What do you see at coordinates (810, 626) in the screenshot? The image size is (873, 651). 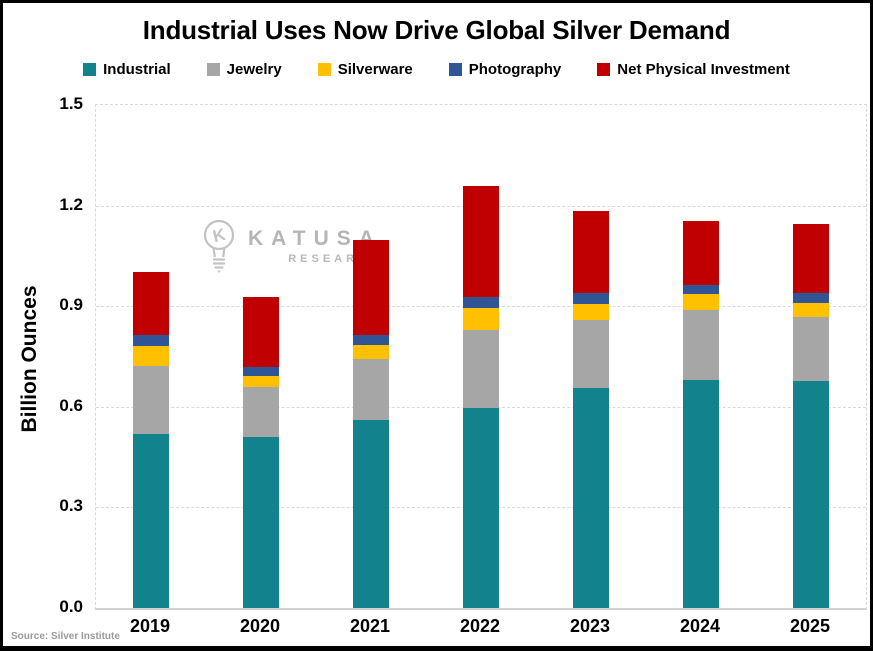 I see `x-axis-label-2025: 2025` at bounding box center [810, 626].